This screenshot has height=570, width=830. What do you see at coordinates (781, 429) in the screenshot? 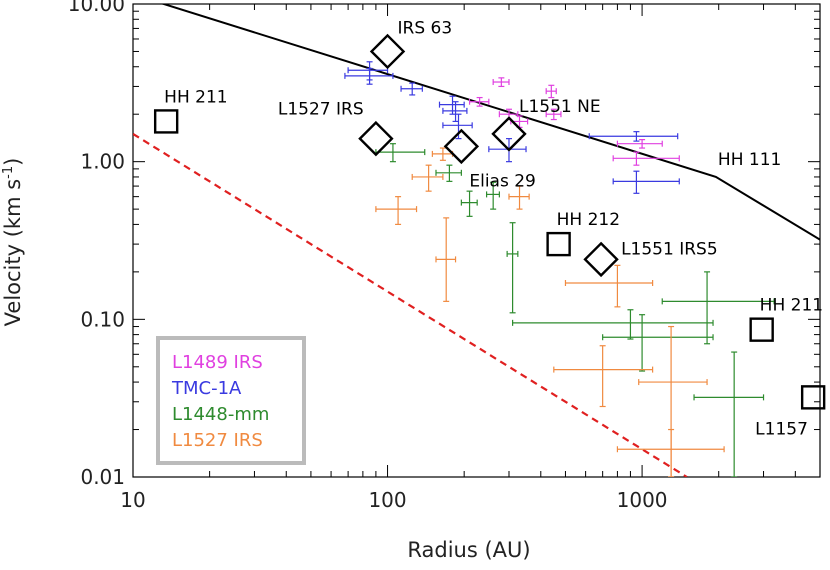
I see `square-marker-label: L1157` at bounding box center [781, 429].